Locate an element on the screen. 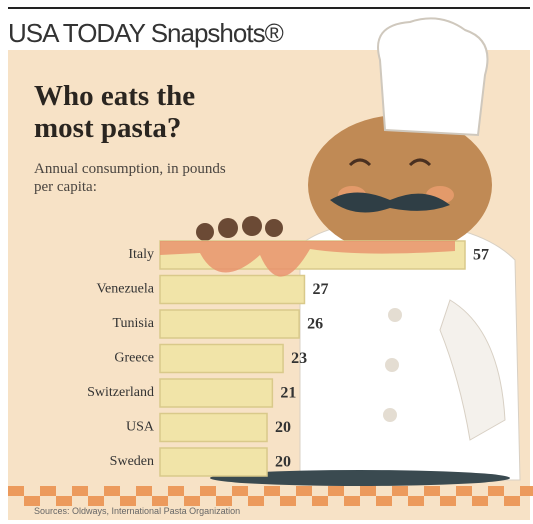 This screenshot has width=533, height=524. category-label: Venezuela is located at coordinates (125, 289).